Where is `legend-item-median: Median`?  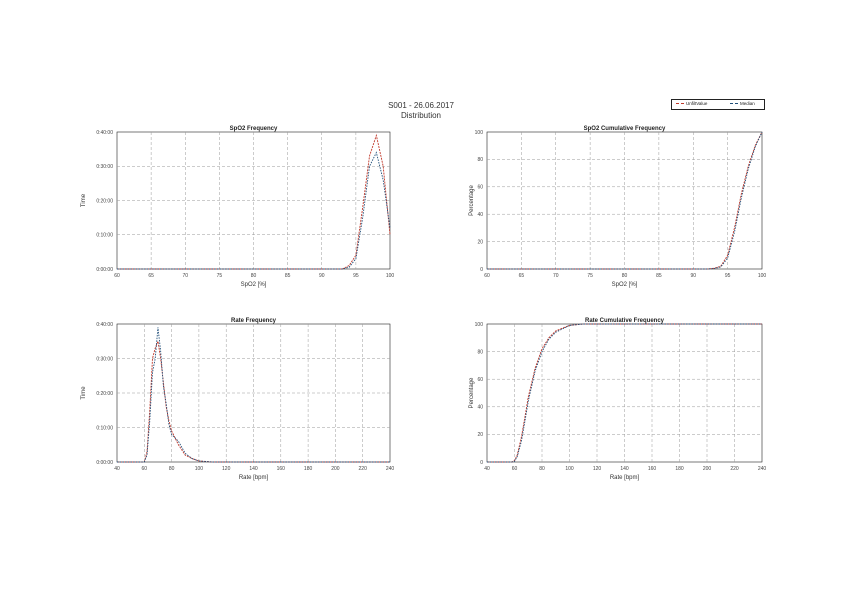 legend-item-median: Median is located at coordinates (742, 103).